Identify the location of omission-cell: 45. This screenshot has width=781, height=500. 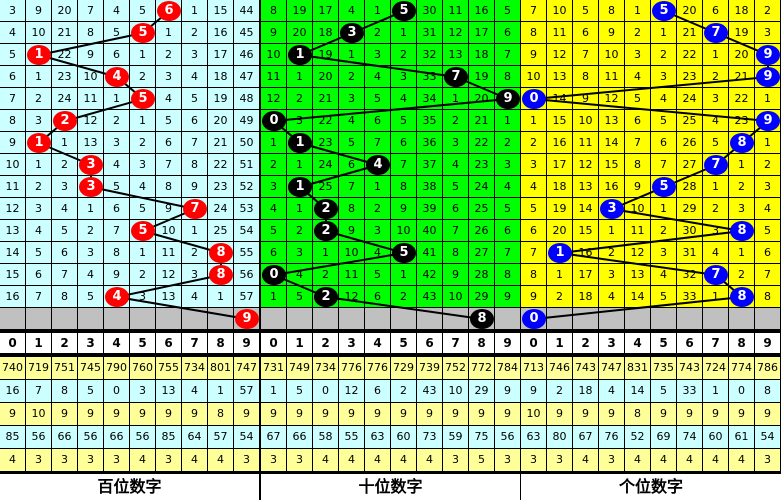
(247, 33).